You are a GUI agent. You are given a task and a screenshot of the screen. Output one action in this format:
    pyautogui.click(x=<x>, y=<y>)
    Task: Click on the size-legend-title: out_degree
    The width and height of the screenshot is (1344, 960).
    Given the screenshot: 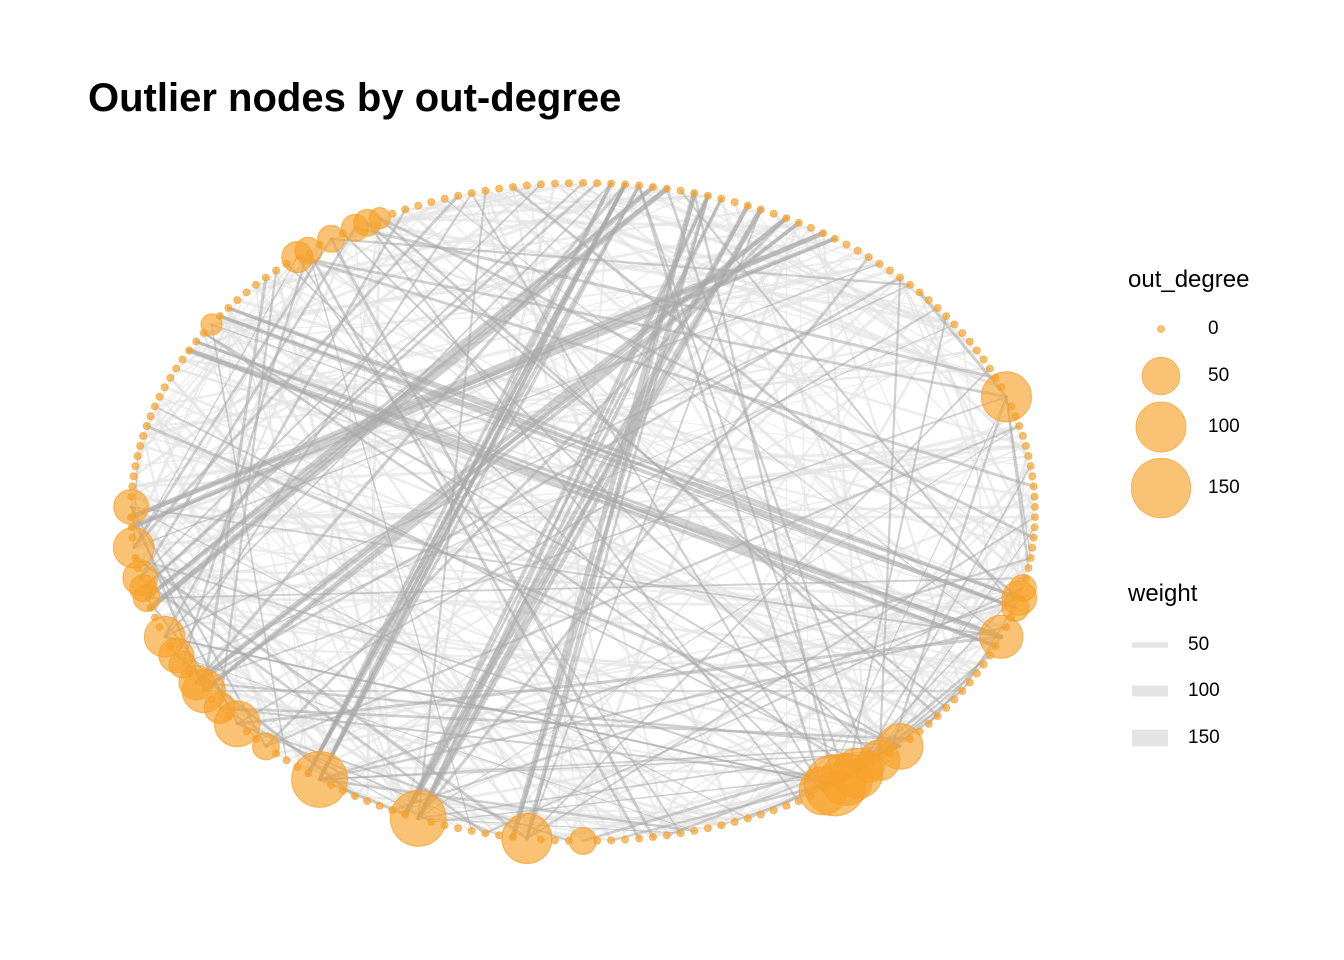 What is the action you would take?
    pyautogui.click(x=1189, y=279)
    